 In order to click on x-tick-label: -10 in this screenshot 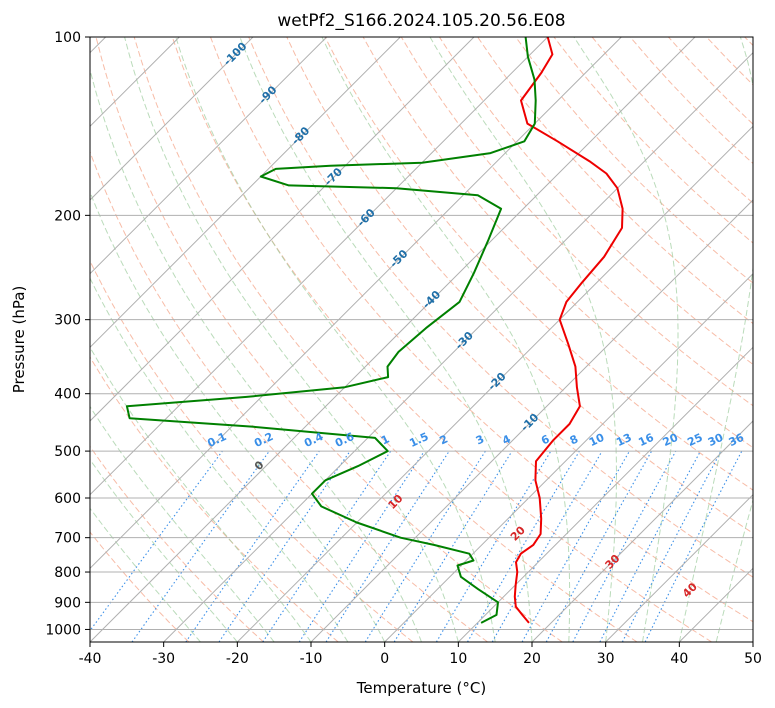, I will do `click(311, 659)`.